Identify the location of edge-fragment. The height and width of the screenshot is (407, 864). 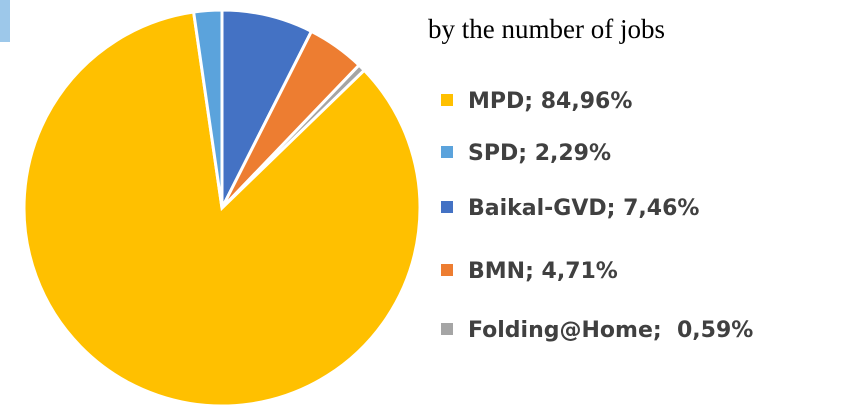
(5, 21).